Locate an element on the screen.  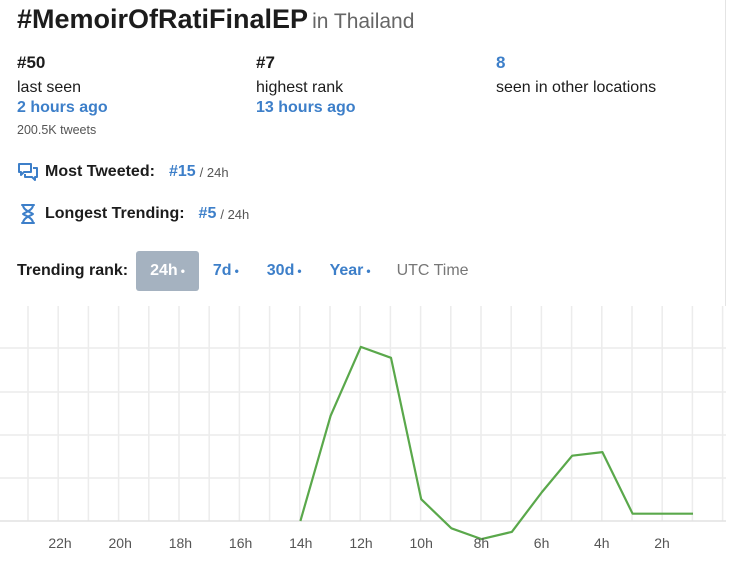
highest-rank-label: highest rank is located at coordinates (300, 87).